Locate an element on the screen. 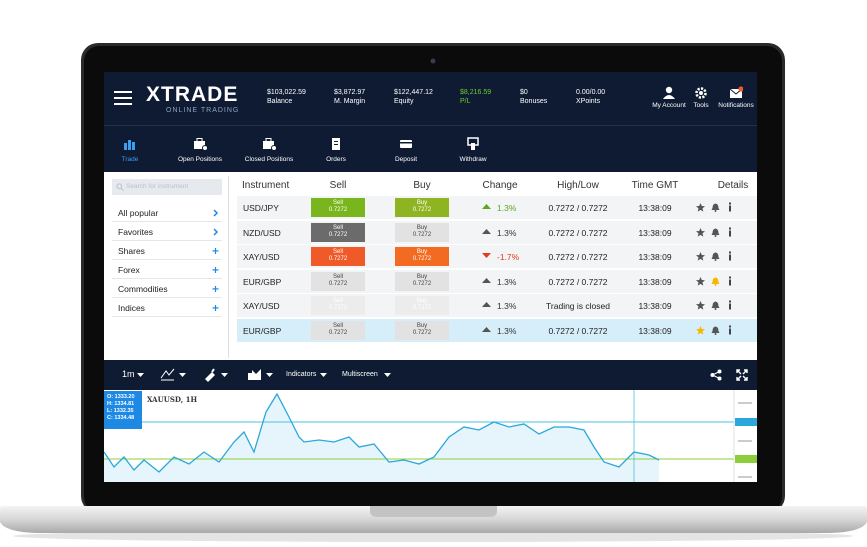  nav-item: Trade is located at coordinates (130, 159).